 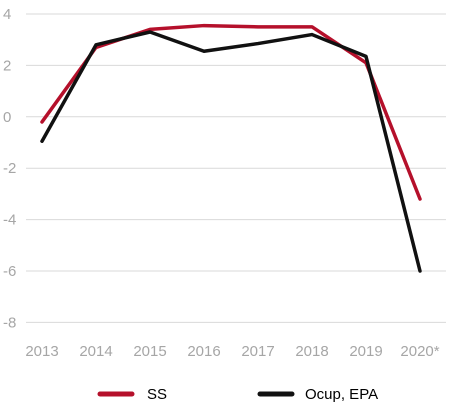 I want to click on y-axis-ticks: 4 2 0 -2 -4 -6 -8, so click(x=9, y=168).